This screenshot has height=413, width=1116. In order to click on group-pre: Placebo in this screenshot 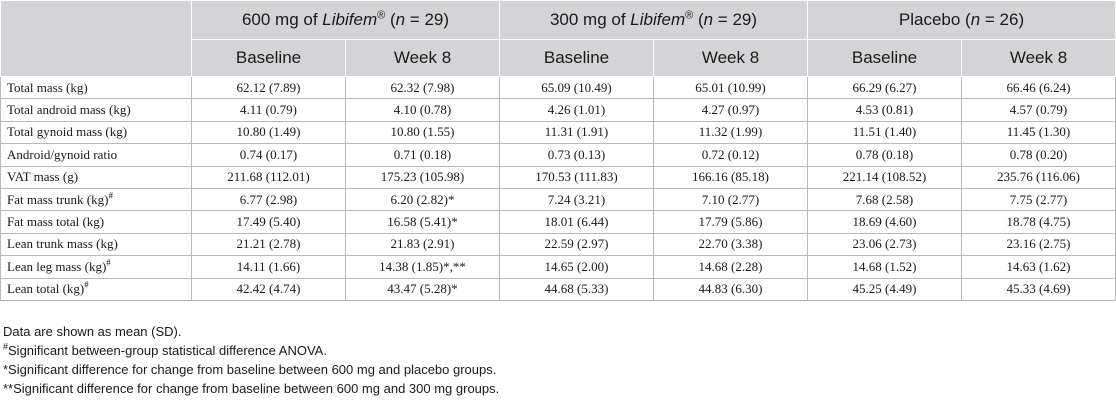, I will do `click(929, 19)`.